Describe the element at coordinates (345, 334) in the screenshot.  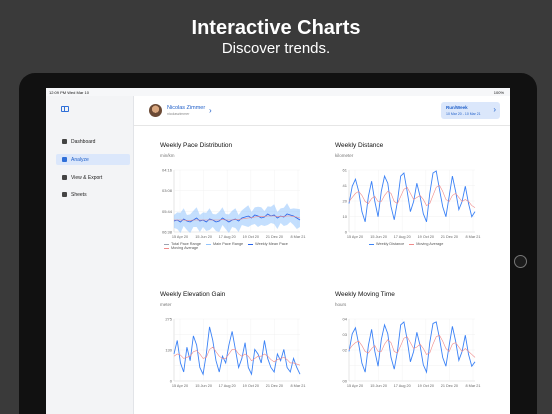
I see `y-tick-label: 03` at that location.